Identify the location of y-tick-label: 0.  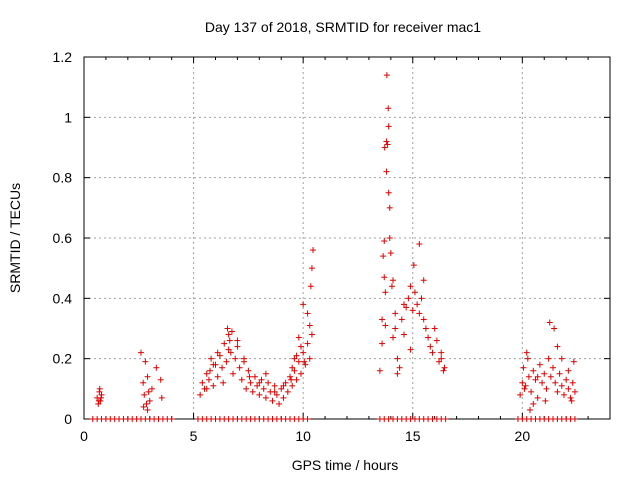
(68, 419).